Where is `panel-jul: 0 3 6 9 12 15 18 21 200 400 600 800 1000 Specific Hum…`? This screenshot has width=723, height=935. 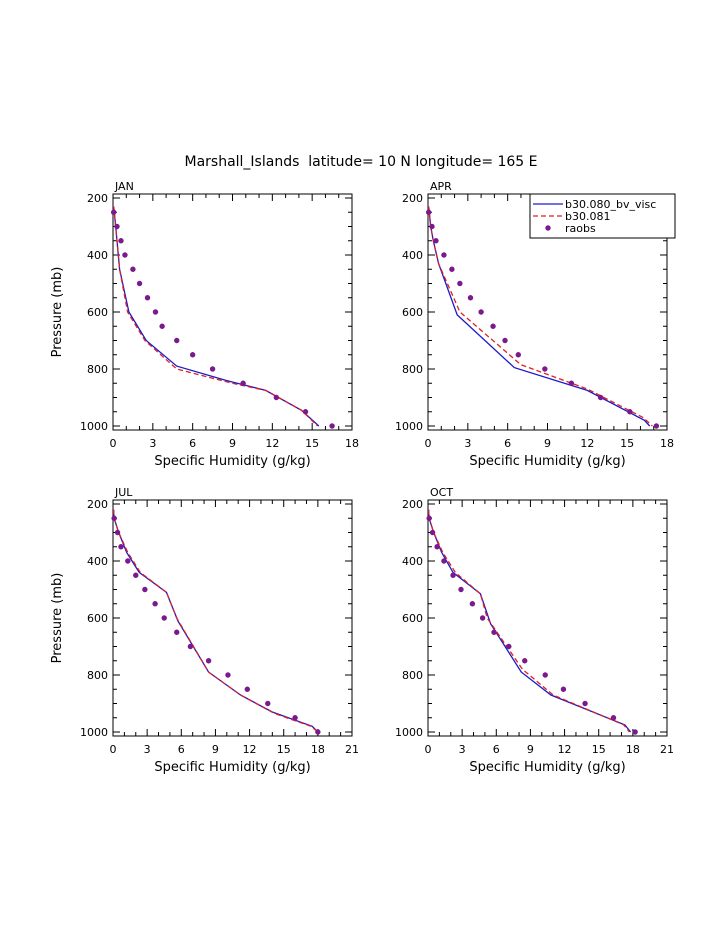 panel-jul: 0 3 6 9 12 15 18 21 200 400 600 800 1000 Specific Hum… is located at coordinates (204, 630).